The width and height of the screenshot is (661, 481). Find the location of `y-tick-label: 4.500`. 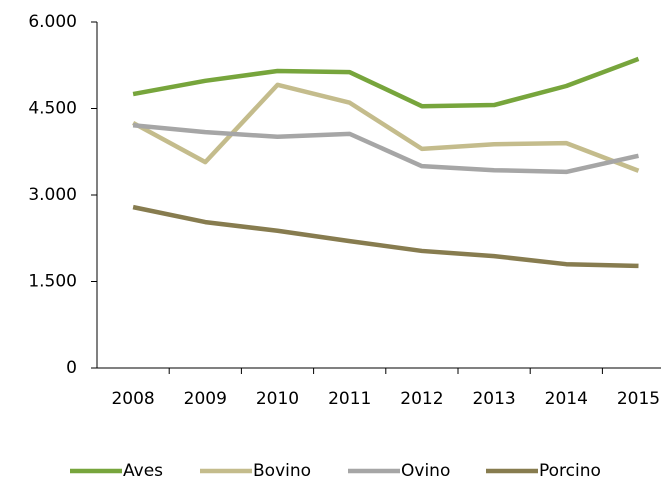

y-tick-label: 4.500 is located at coordinates (52, 109).